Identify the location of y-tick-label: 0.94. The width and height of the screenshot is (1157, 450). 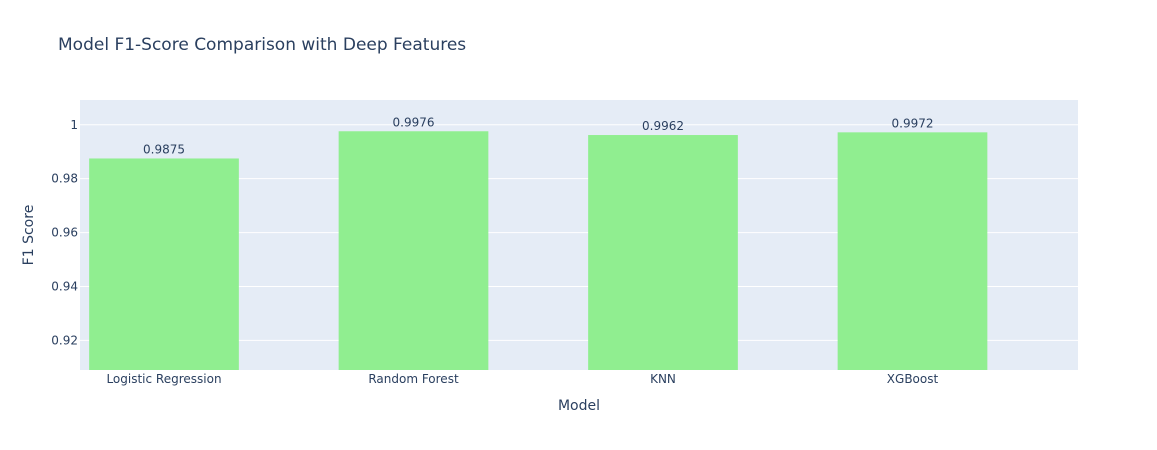
(64, 286).